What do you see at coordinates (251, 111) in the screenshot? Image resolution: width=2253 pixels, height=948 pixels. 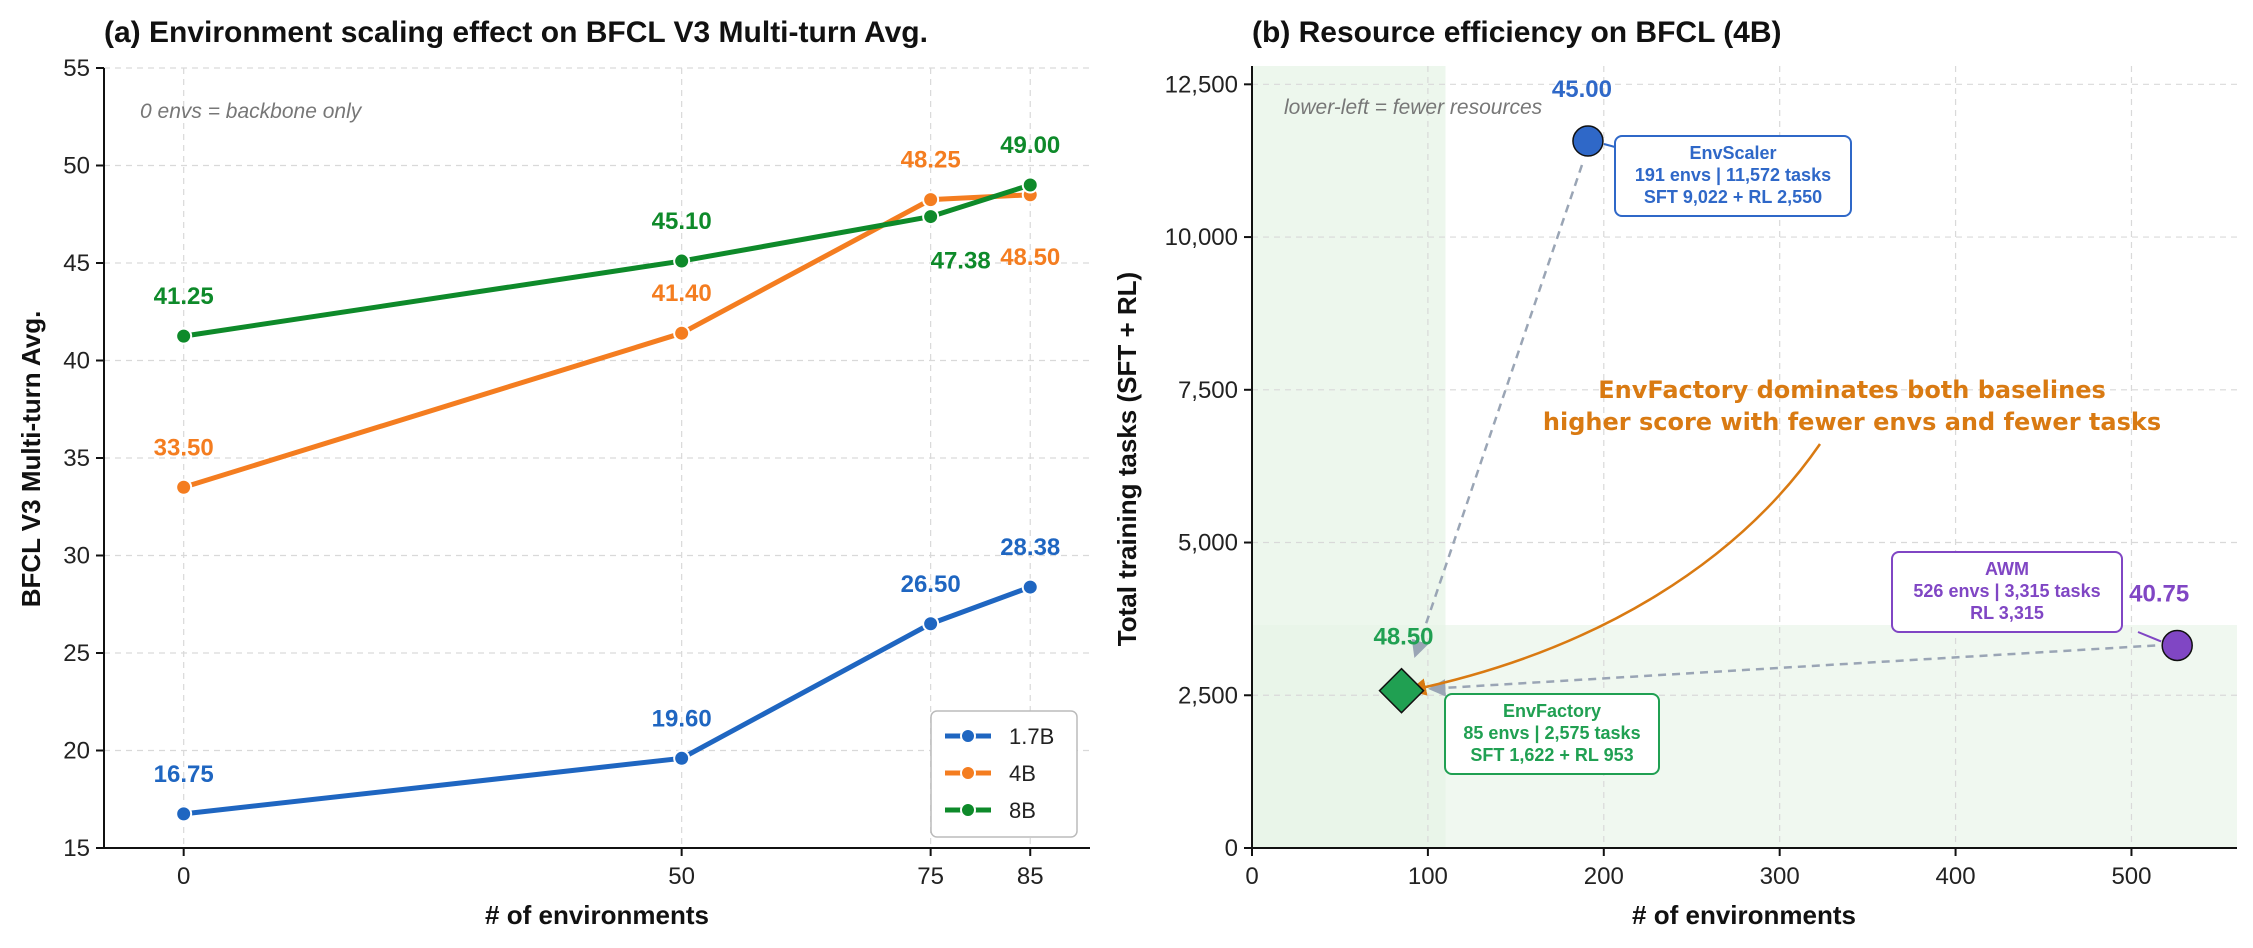 I see `panel-a-annotation: 0 envs = backbone only` at bounding box center [251, 111].